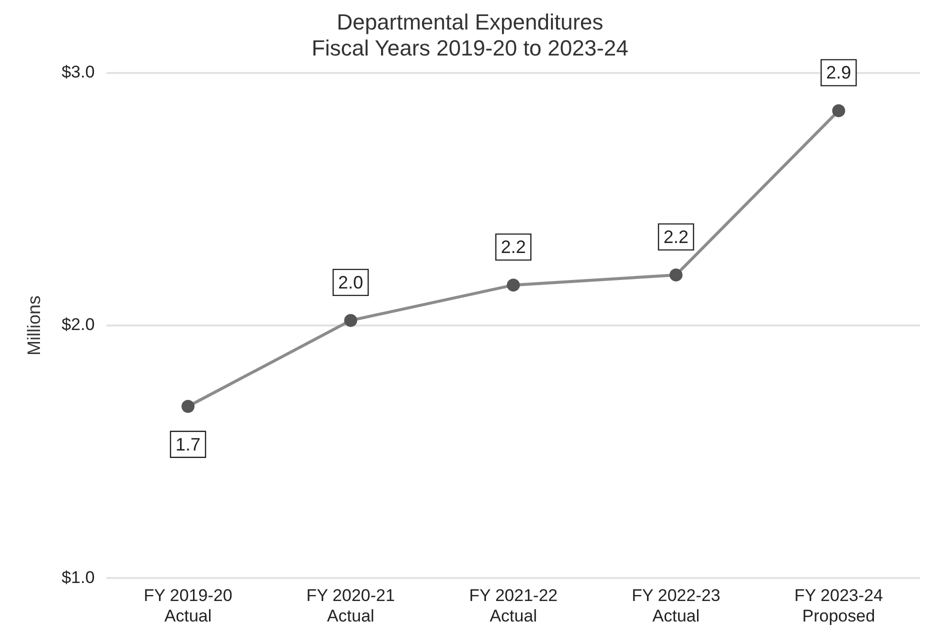  What do you see at coordinates (78, 324) in the screenshot?
I see `y-tick-label: $2.0` at bounding box center [78, 324].